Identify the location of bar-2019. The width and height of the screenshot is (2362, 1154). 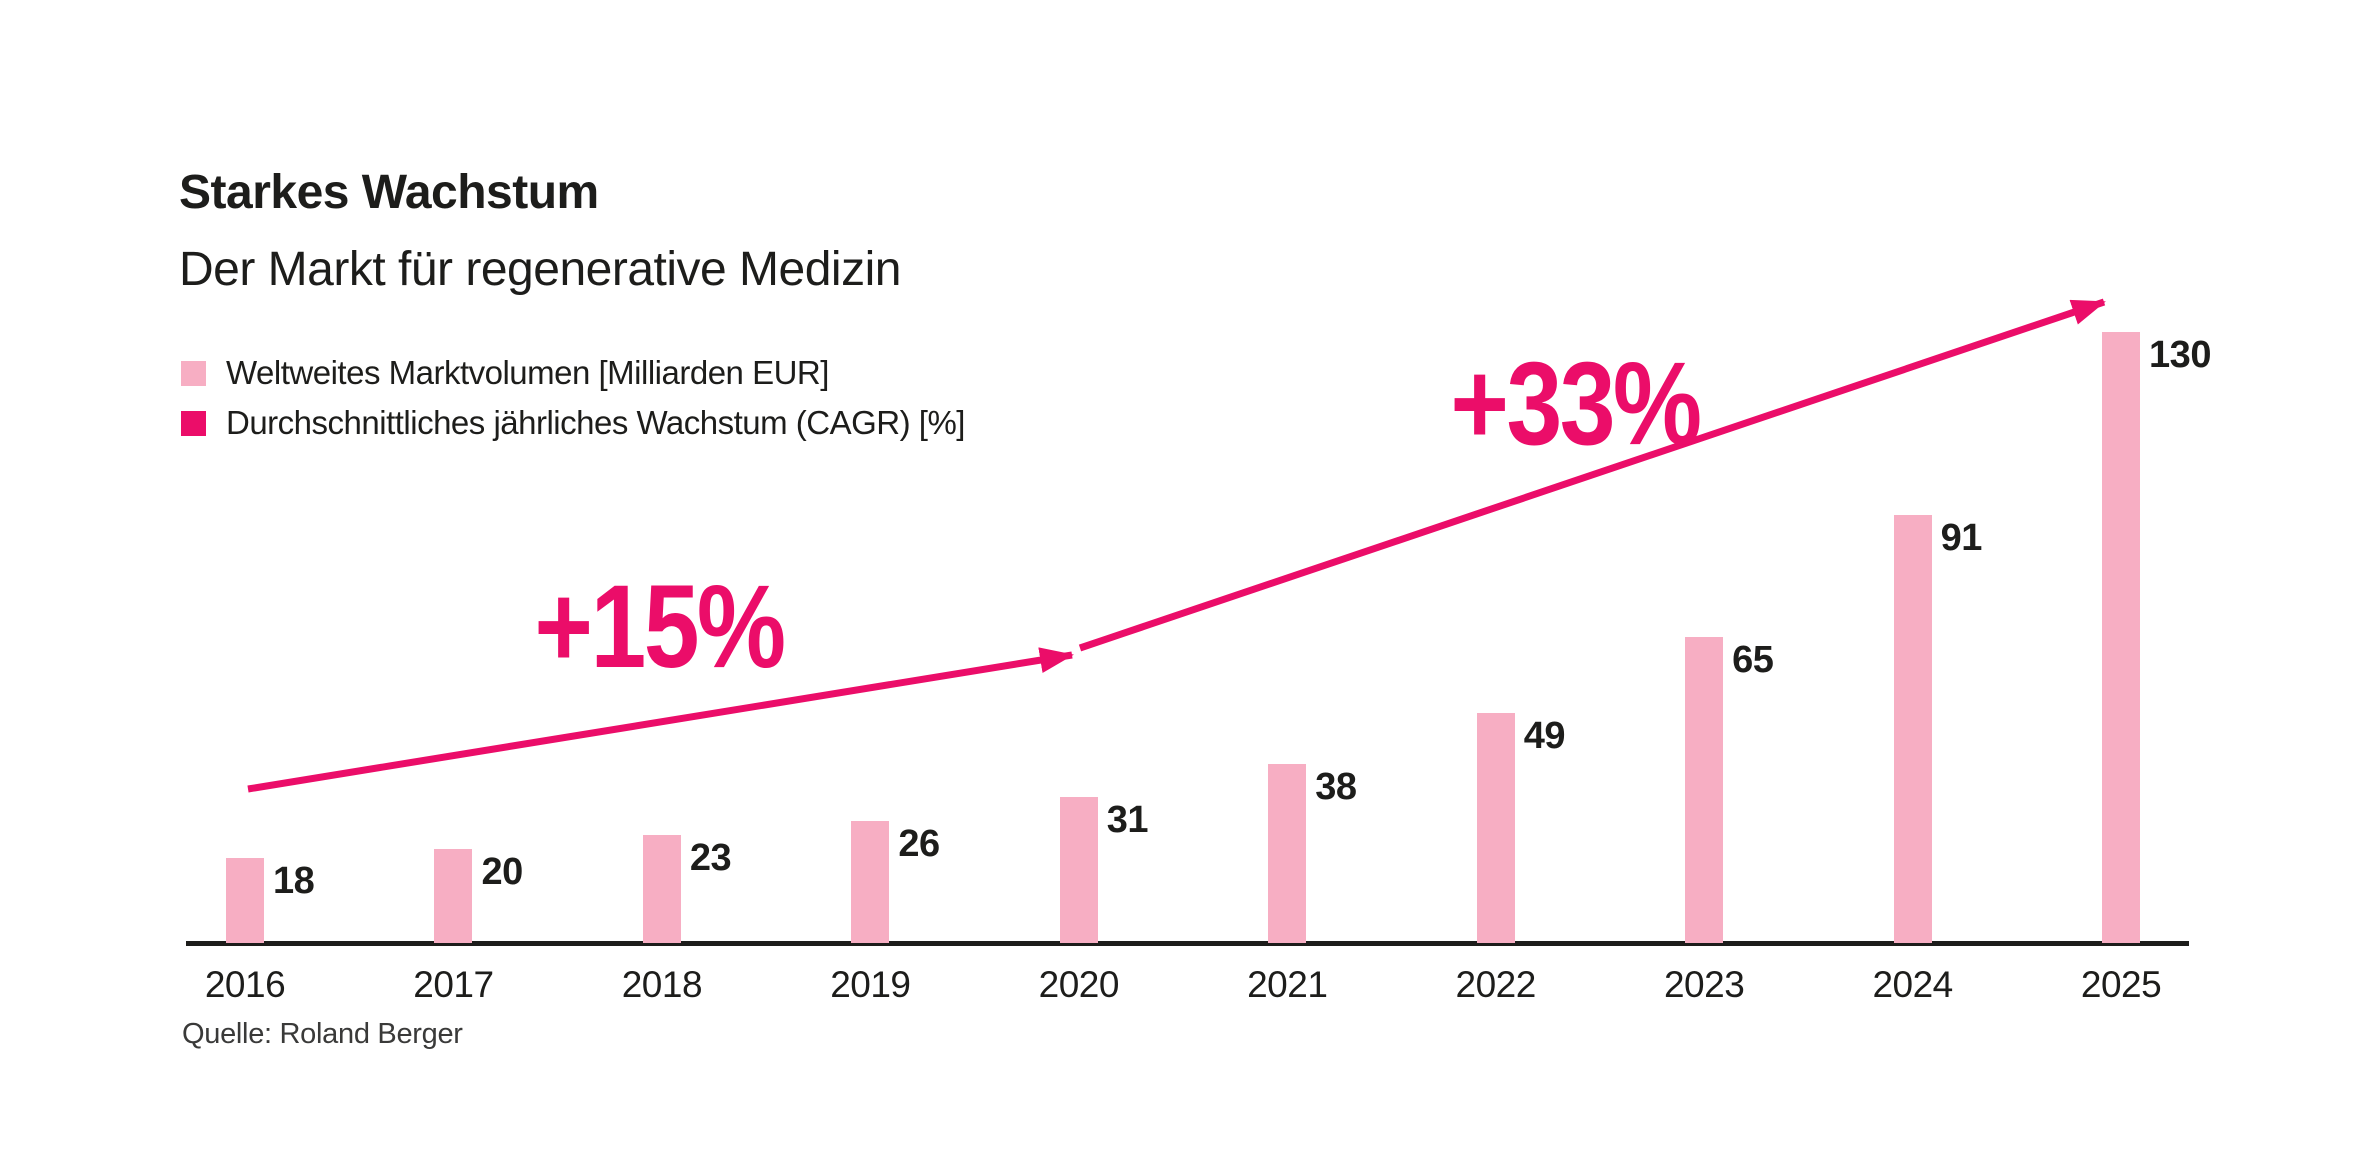
(870, 882).